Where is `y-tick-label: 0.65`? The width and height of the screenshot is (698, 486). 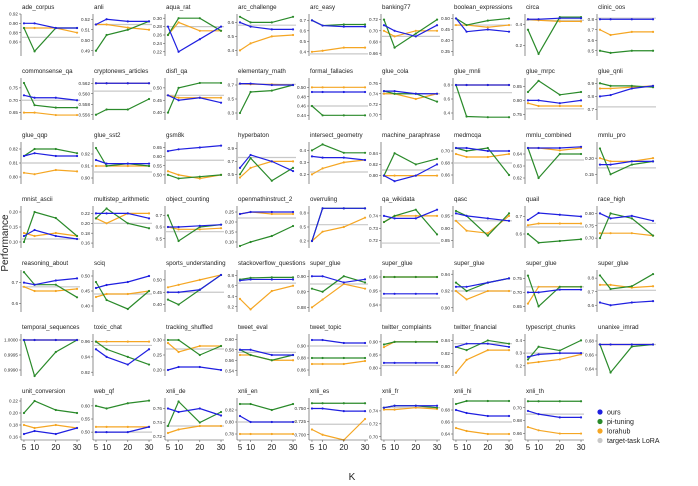 y-tick-label: 0.65 is located at coordinates (517, 306).